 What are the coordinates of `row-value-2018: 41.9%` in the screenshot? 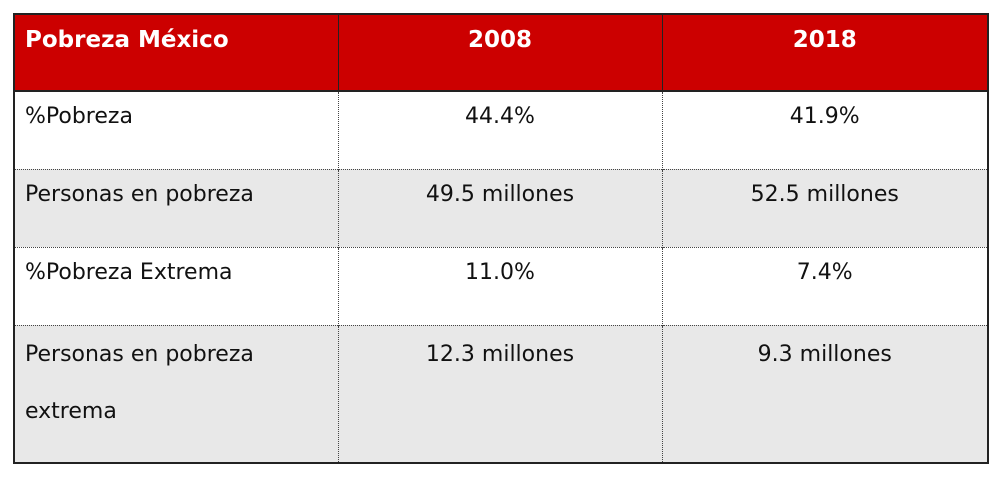 It's located at (824, 130).